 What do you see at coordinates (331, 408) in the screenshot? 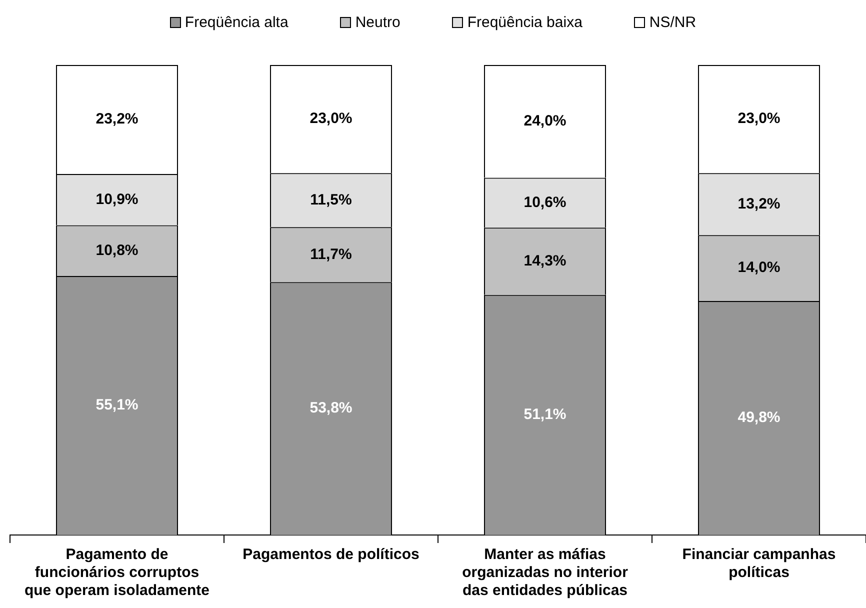
I see `data-label: 53,8%` at bounding box center [331, 408].